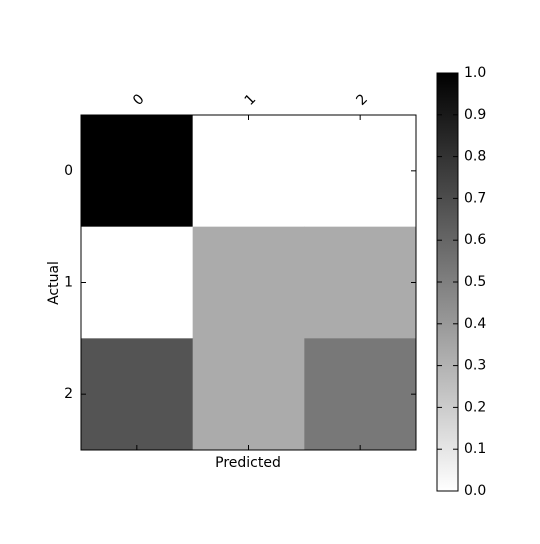 The height and width of the screenshot is (544, 540). I want to click on x-tick-label: 1, so click(251, 100).